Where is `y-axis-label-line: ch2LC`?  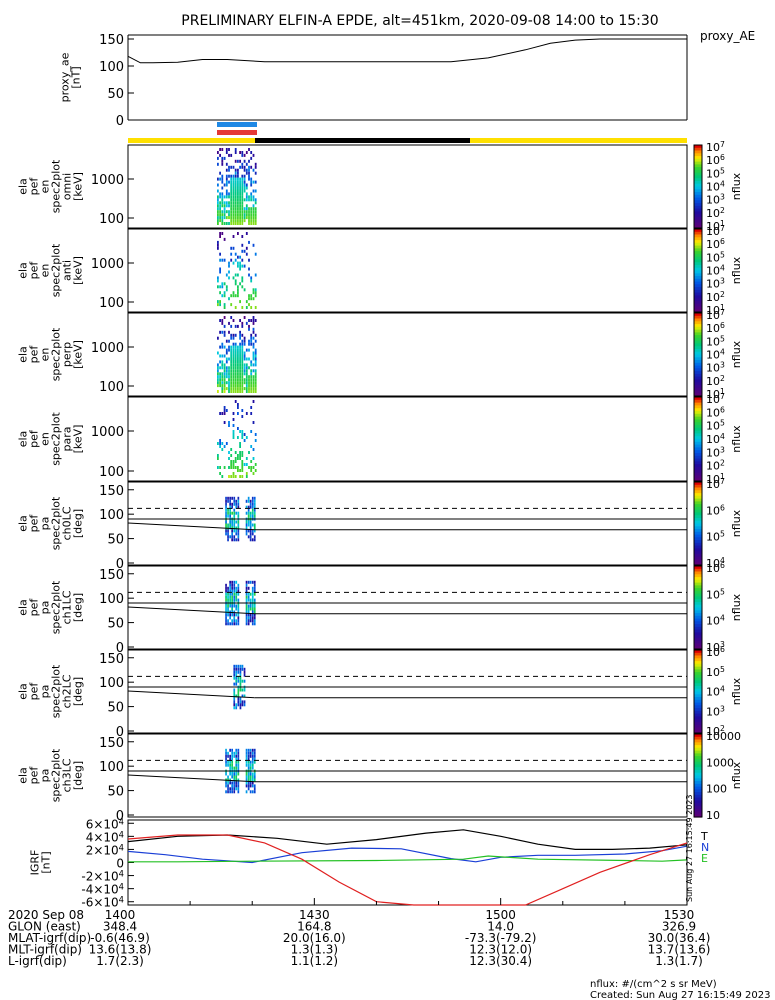
y-axis-label-line: ch2LC is located at coordinates (67, 691).